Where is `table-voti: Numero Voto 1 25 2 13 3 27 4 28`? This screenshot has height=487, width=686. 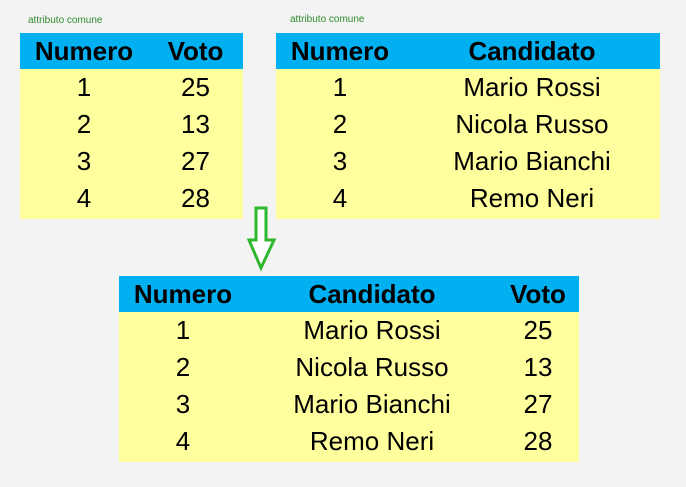 table-voti: Numero Voto 1 25 2 13 3 27 4 28 is located at coordinates (131, 126).